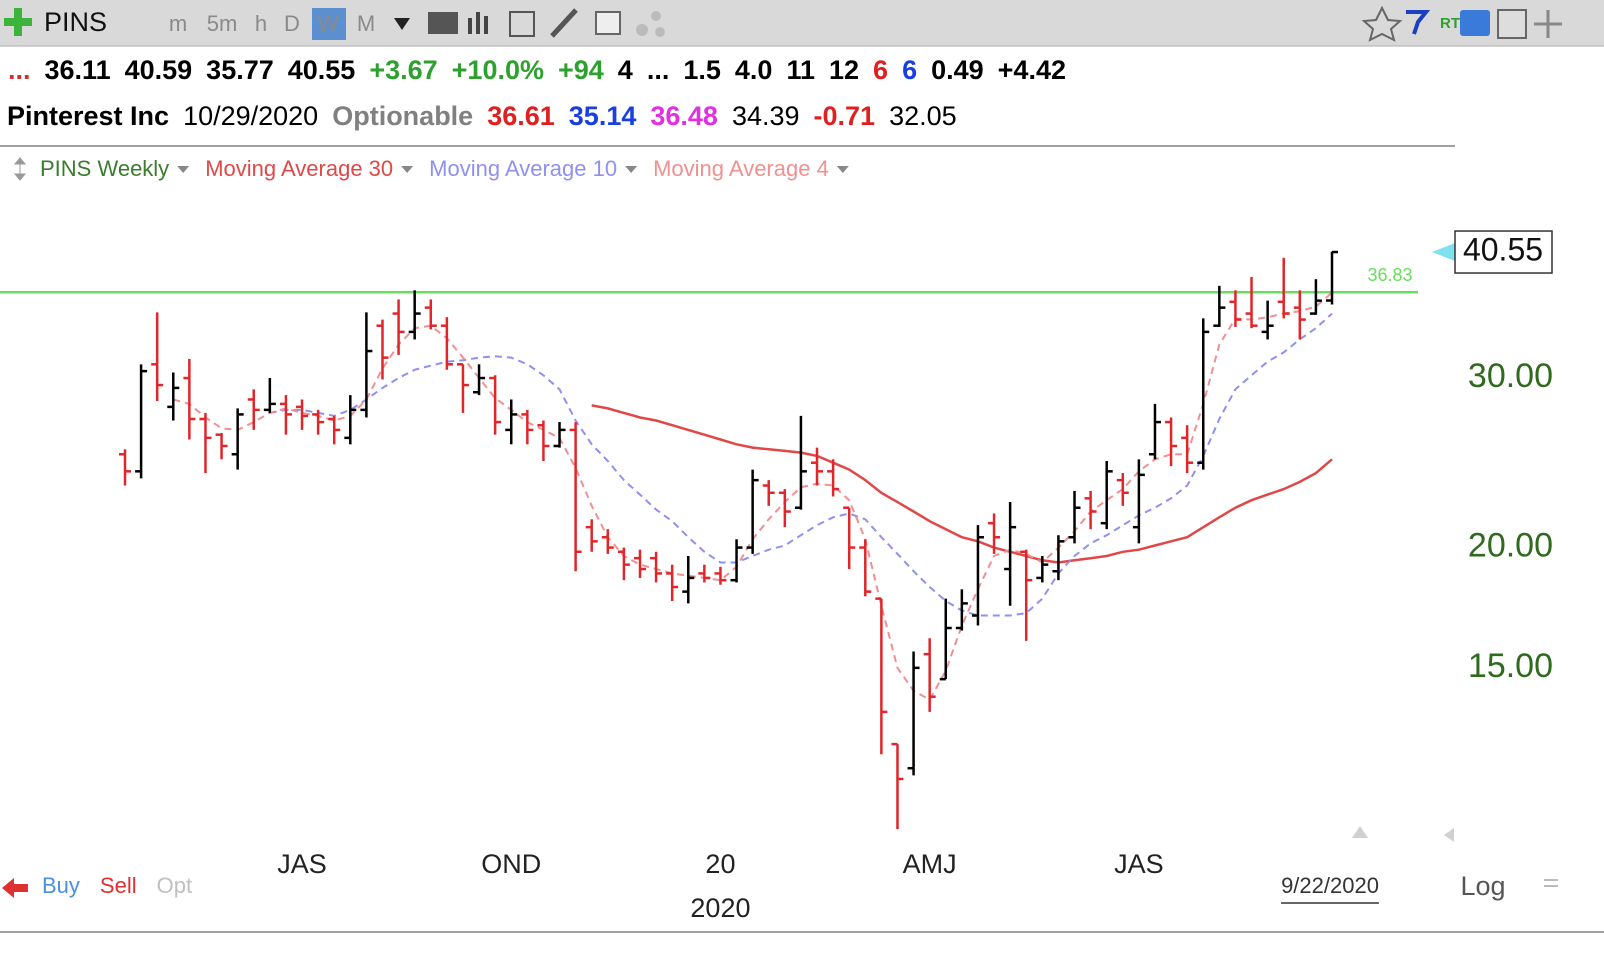  What do you see at coordinates (702, 70) in the screenshot?
I see `quote-field: 1.5` at bounding box center [702, 70].